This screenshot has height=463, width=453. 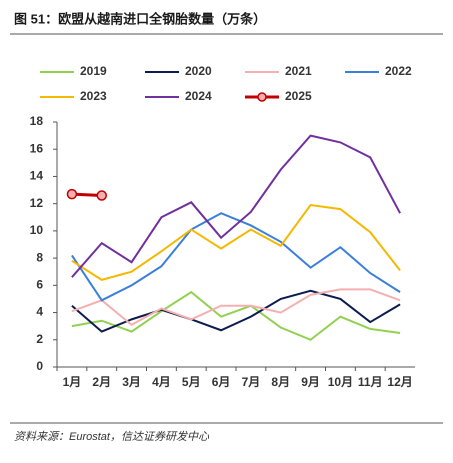 What do you see at coordinates (93, 71) in the screenshot?
I see `legend-label: 2019` at bounding box center [93, 71].